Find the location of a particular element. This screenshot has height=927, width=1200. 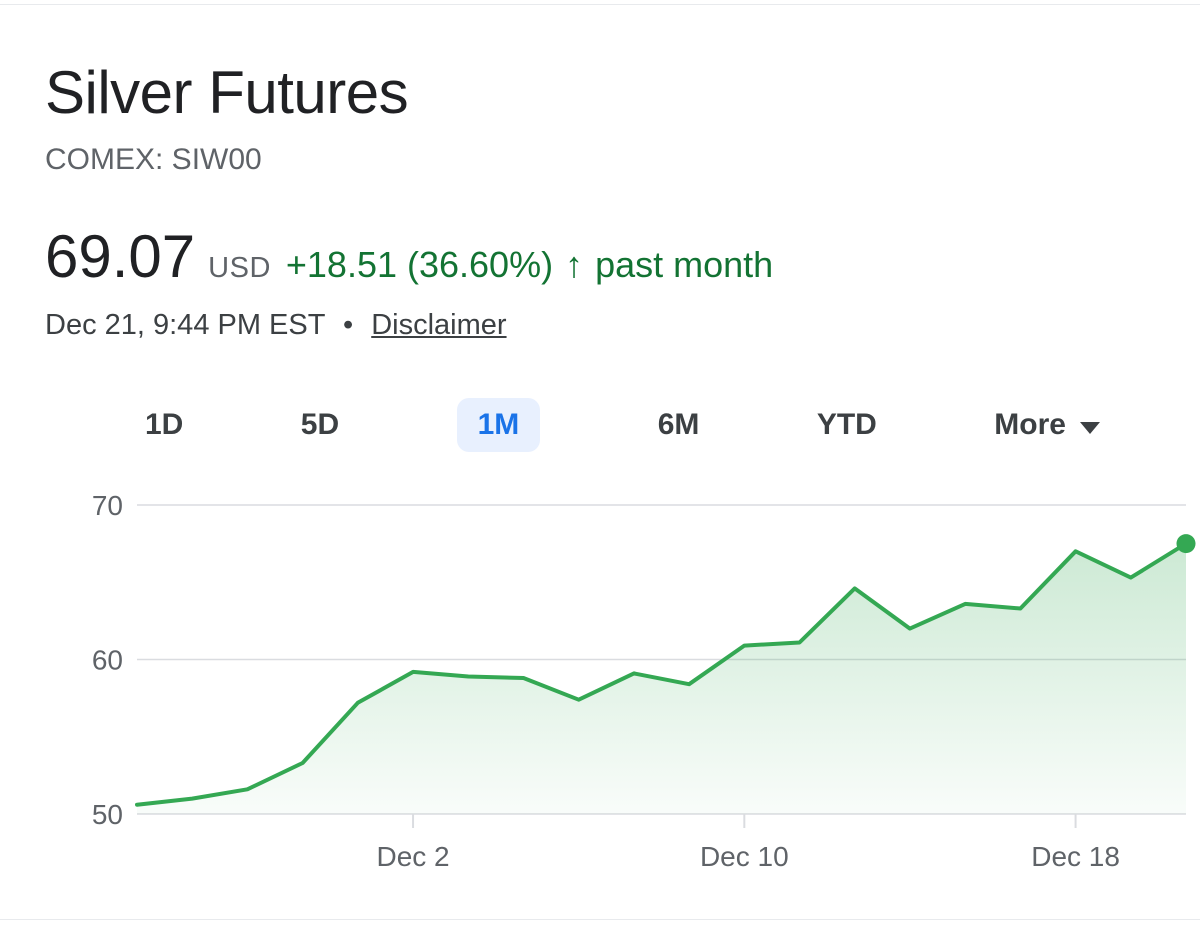

time-range-tabs: 1D 5D 1M 6M YTD More is located at coordinates (622, 425).